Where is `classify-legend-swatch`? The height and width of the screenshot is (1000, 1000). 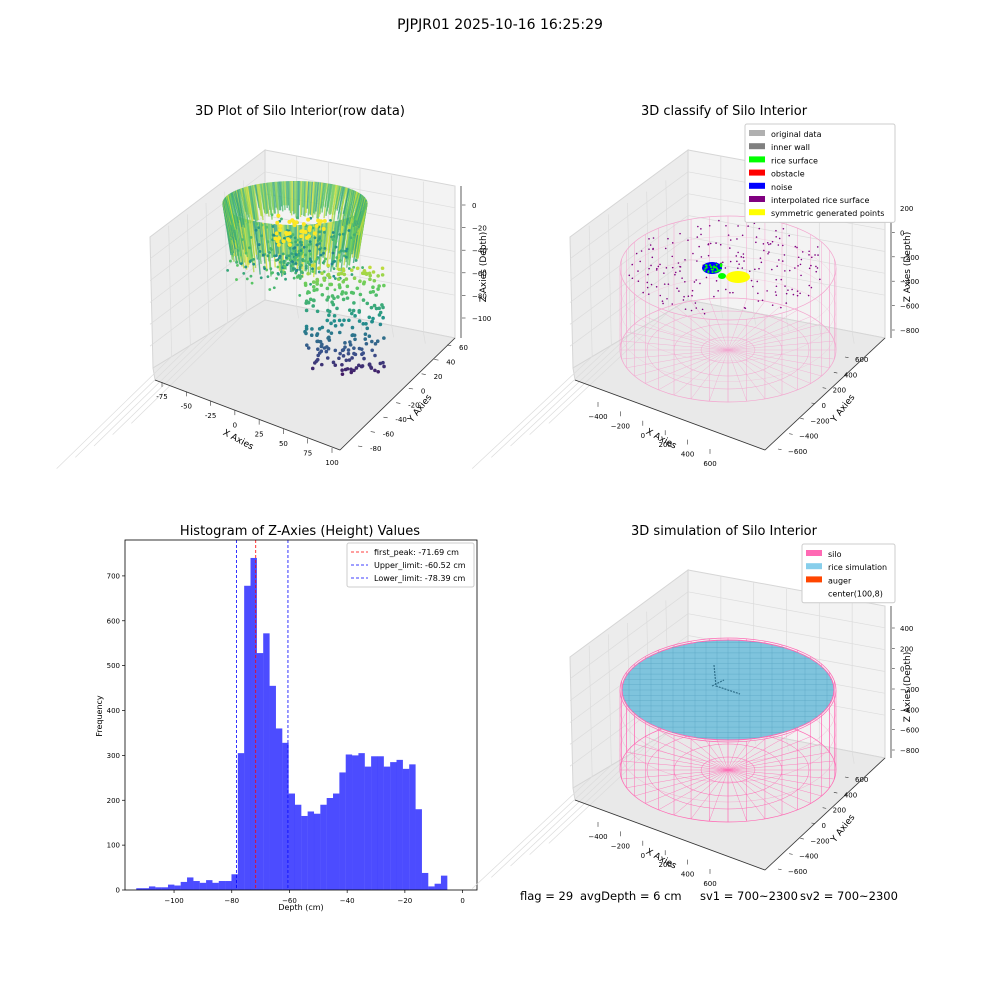
classify-legend-swatch is located at coordinates (757, 212).